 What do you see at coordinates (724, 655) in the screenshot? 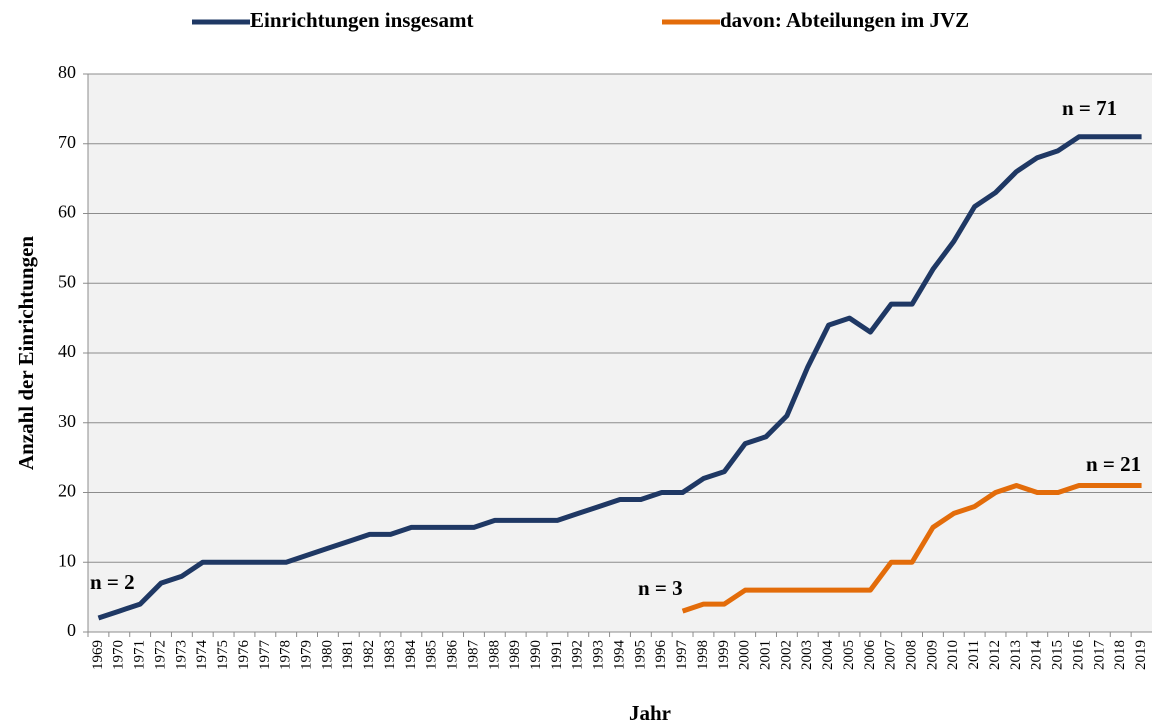
I see `x-tick-label: 1999` at bounding box center [724, 655].